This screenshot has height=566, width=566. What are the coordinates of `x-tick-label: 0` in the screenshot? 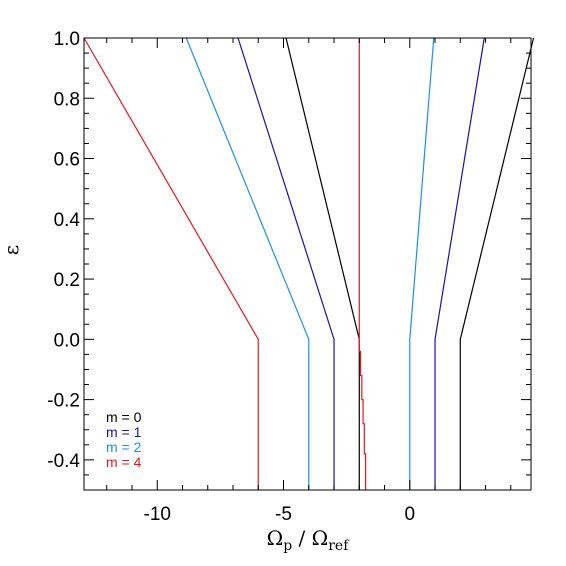 It's located at (409, 514).